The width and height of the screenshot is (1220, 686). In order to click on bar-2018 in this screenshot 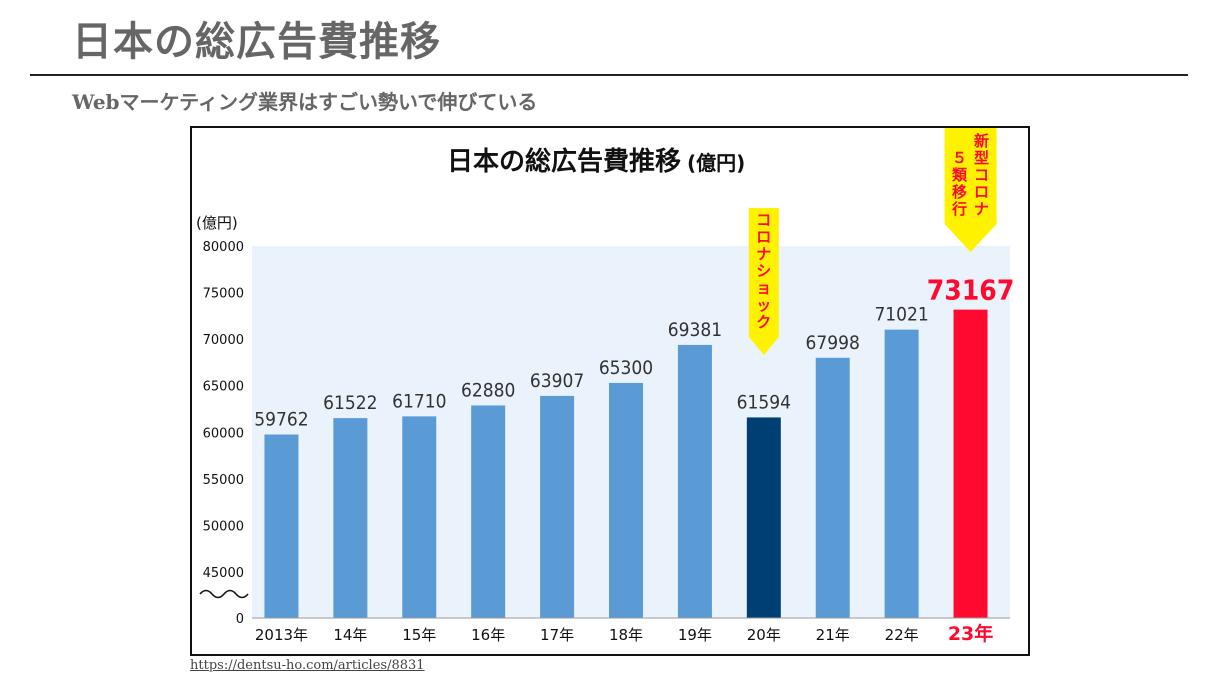, I will do `click(626, 500)`.